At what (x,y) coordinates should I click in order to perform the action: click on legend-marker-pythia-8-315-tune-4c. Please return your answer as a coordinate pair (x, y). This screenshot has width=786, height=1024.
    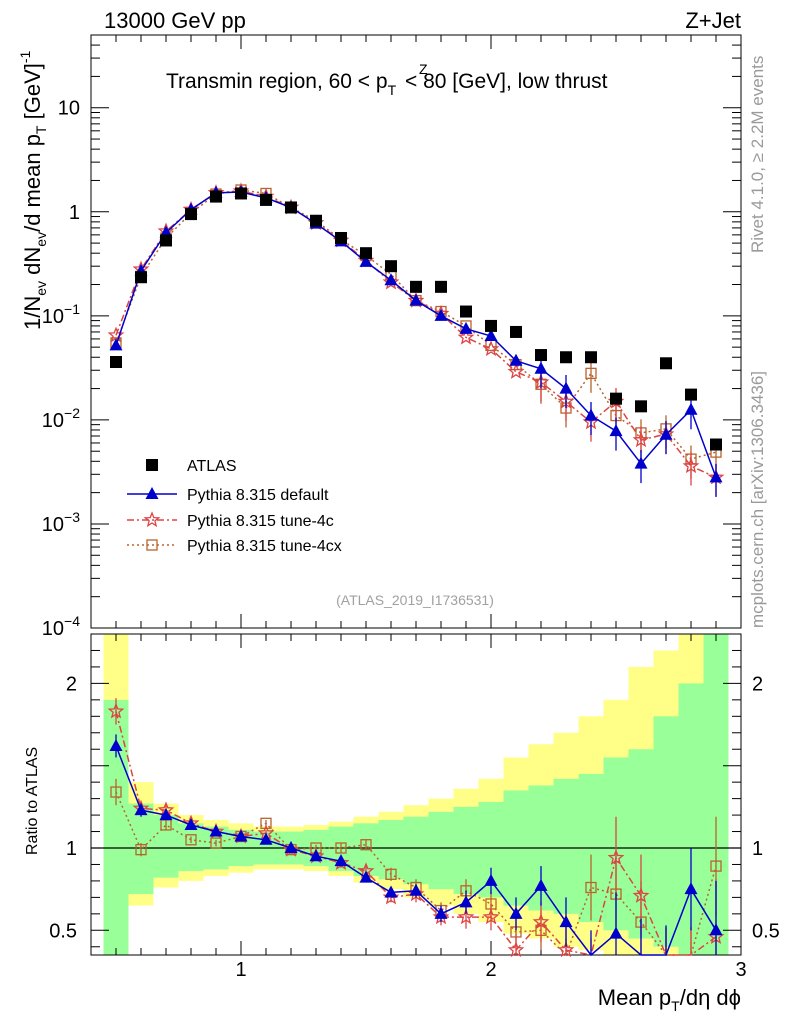
    Looking at the image, I should click on (152, 519).